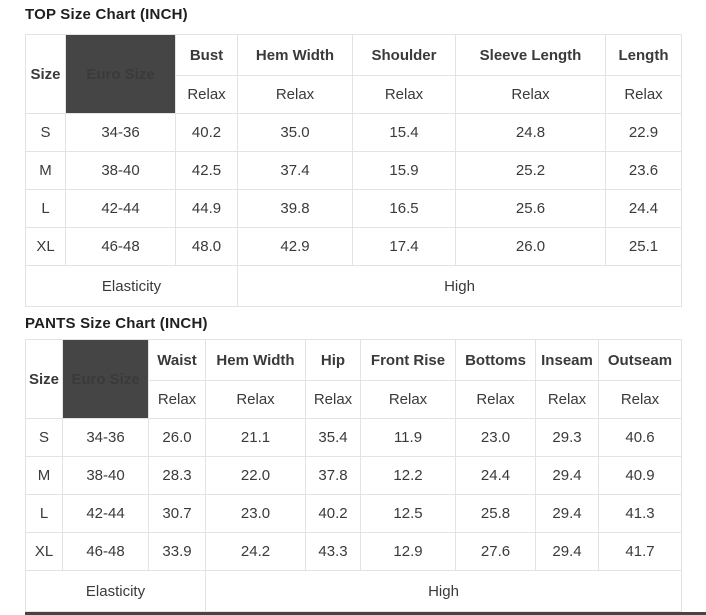 Image resolution: width=706 pixels, height=615 pixels. What do you see at coordinates (105, 379) in the screenshot?
I see `pants-header-euro-size: Euro Size` at bounding box center [105, 379].